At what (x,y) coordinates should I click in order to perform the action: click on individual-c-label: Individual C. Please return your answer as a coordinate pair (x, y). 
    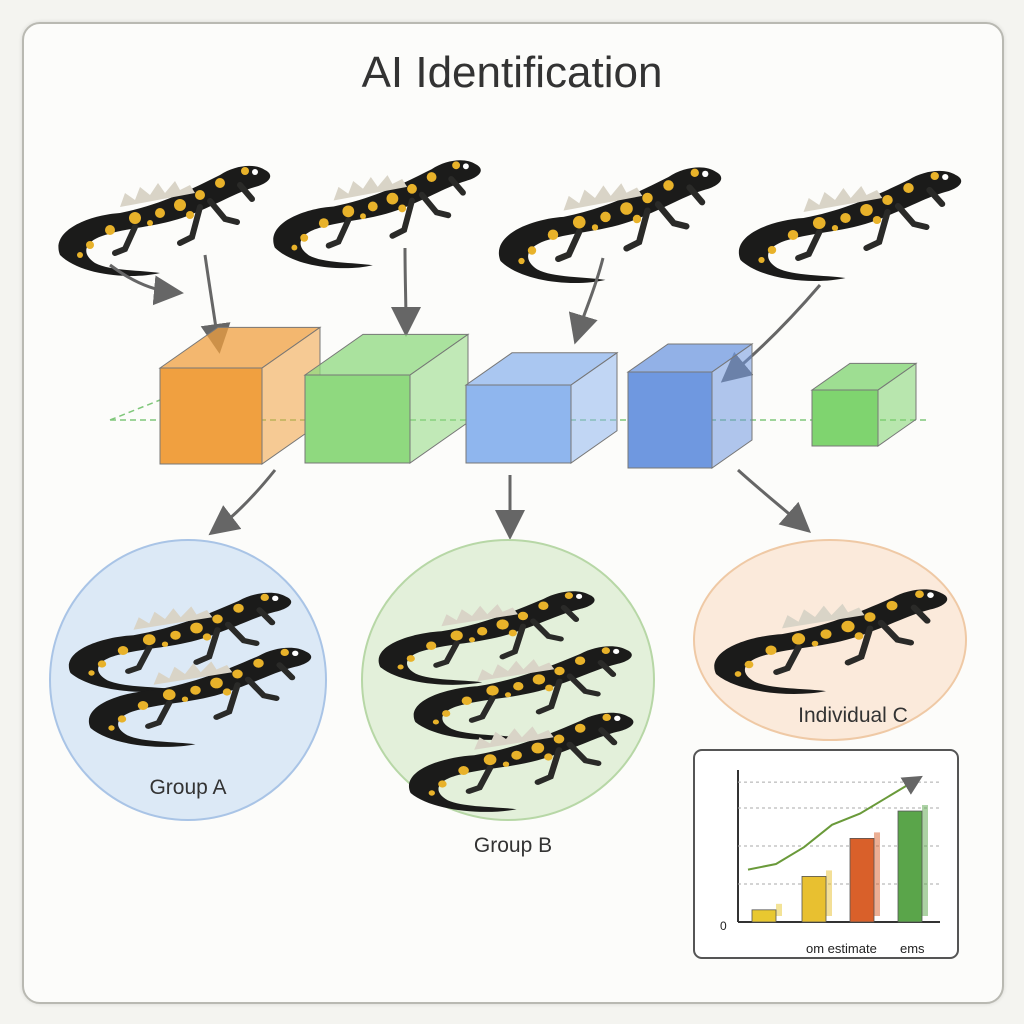
    Looking at the image, I should click on (853, 715).